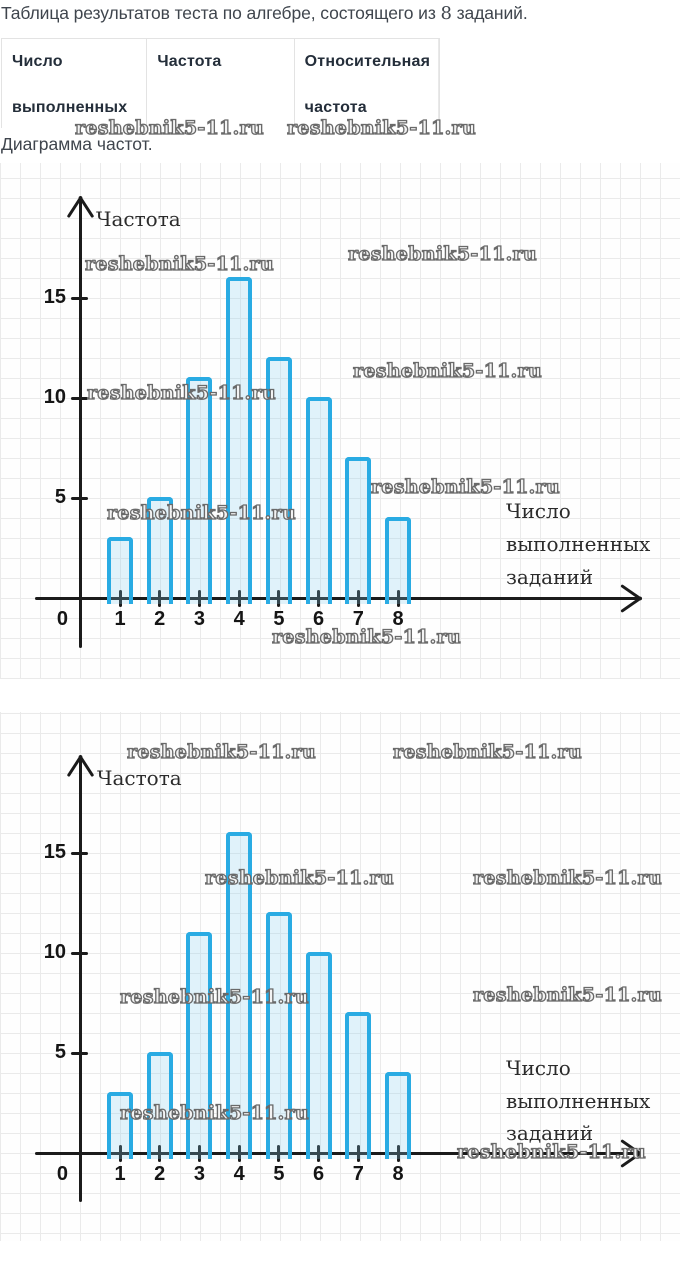  I want to click on table-header-completed-line2: выполненных, so click(70, 107).